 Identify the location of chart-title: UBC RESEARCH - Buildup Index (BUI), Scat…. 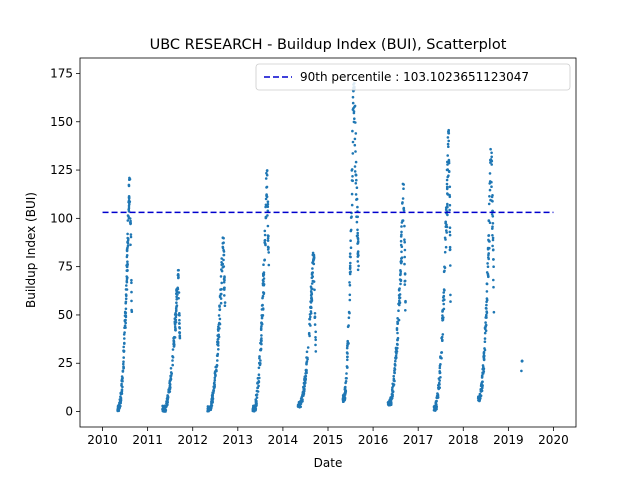
(328, 45).